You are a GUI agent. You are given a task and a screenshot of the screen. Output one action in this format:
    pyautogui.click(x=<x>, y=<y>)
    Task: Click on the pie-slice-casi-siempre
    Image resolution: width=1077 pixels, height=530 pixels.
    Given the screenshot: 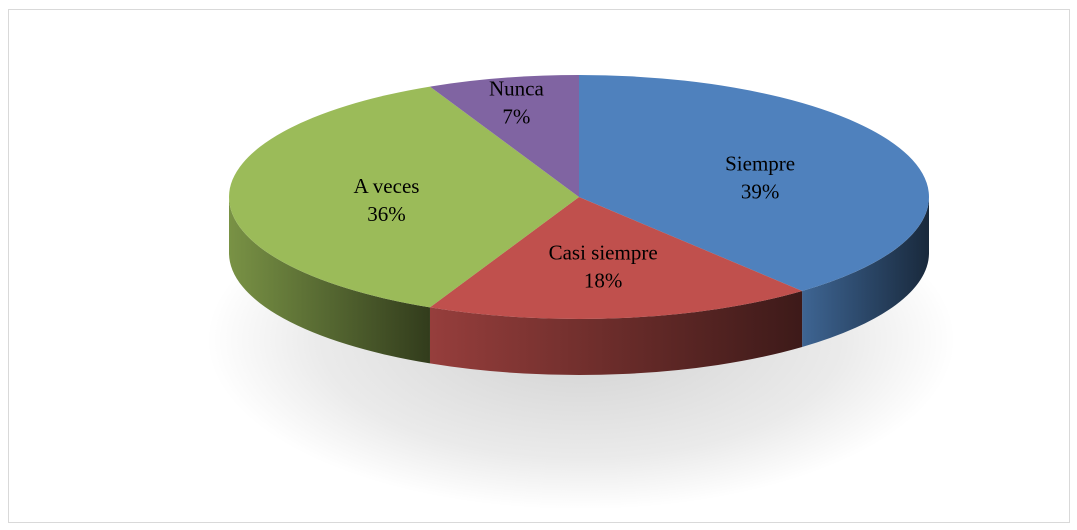 What is the action you would take?
    pyautogui.click(x=616, y=258)
    